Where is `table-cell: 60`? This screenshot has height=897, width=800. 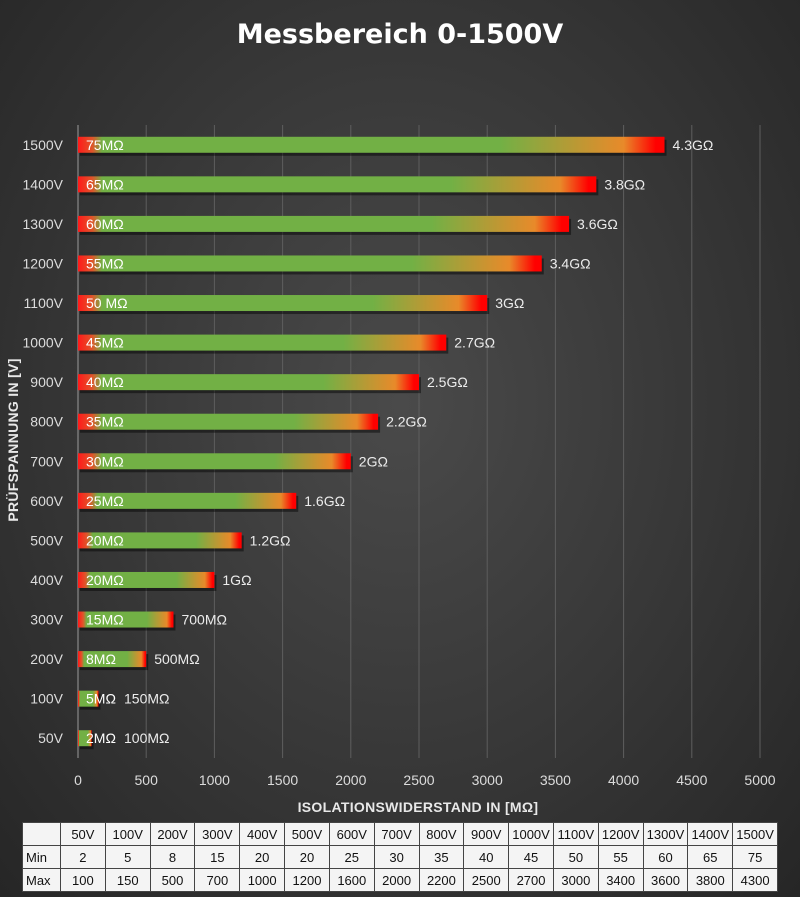 table-cell: 60 is located at coordinates (665, 857).